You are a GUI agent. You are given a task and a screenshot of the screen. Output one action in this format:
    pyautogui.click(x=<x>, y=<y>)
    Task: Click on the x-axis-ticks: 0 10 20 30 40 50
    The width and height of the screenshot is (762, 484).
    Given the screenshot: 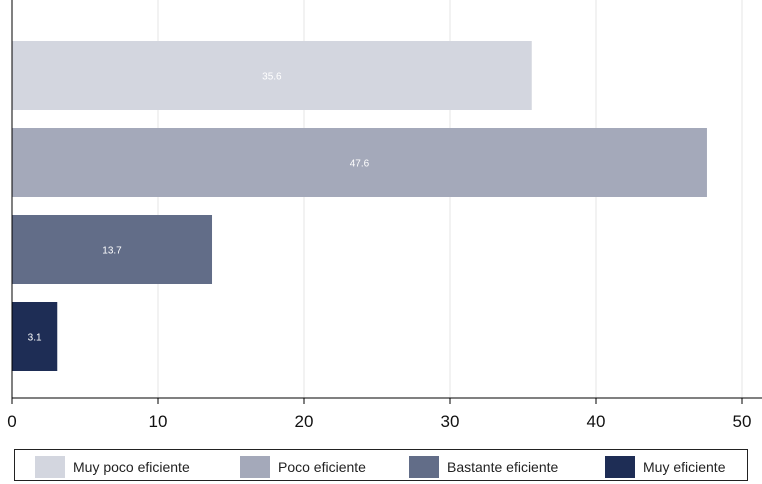 What is the action you would take?
    pyautogui.click(x=379, y=414)
    